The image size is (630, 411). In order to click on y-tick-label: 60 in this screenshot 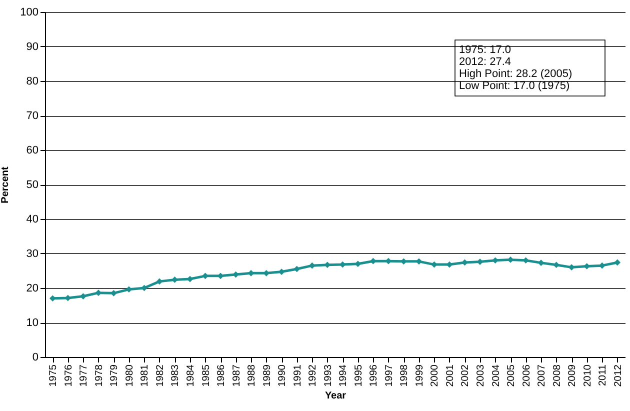, I will do `click(32, 150)`.